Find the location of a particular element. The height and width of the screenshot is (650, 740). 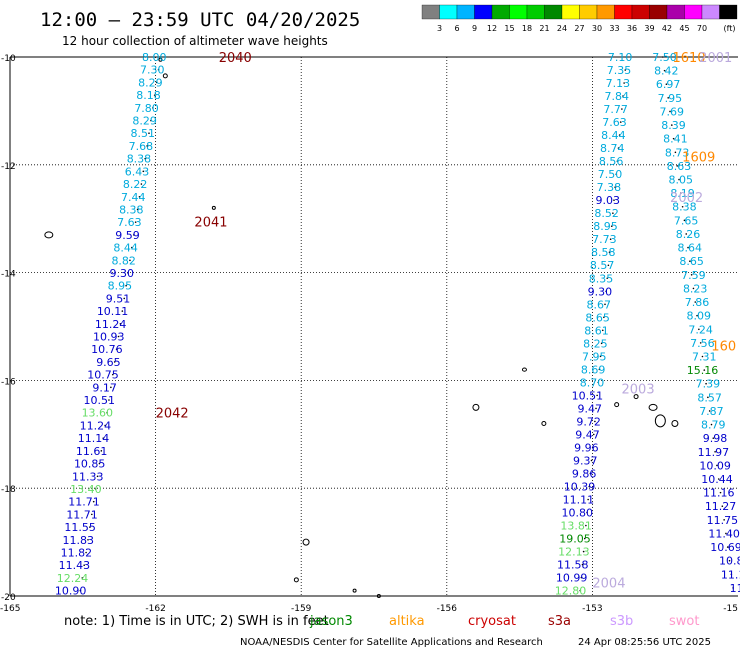

timestamp-text: 24 Apr 08:25:56 UTC 2025 is located at coordinates (644, 642).